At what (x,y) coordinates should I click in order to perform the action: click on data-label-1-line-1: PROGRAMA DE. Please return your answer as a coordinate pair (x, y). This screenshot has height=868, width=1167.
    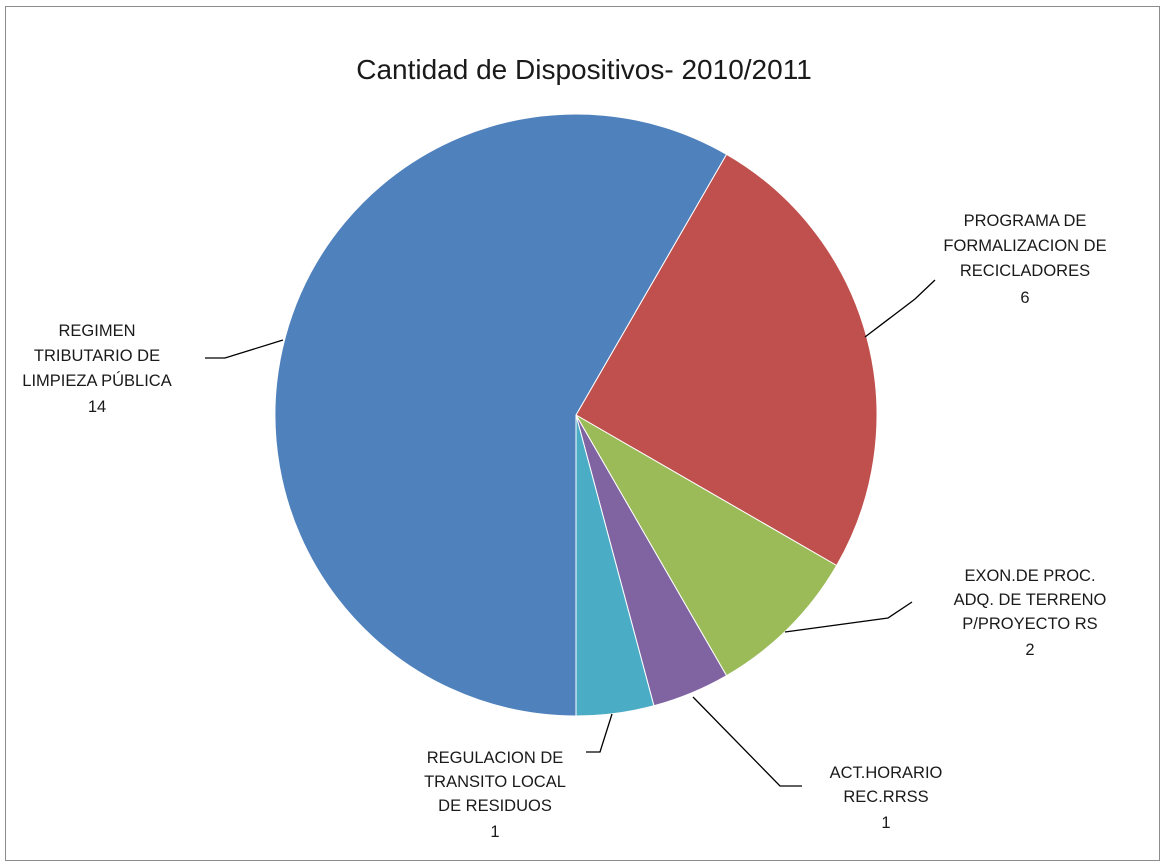
    Looking at the image, I should click on (1025, 221).